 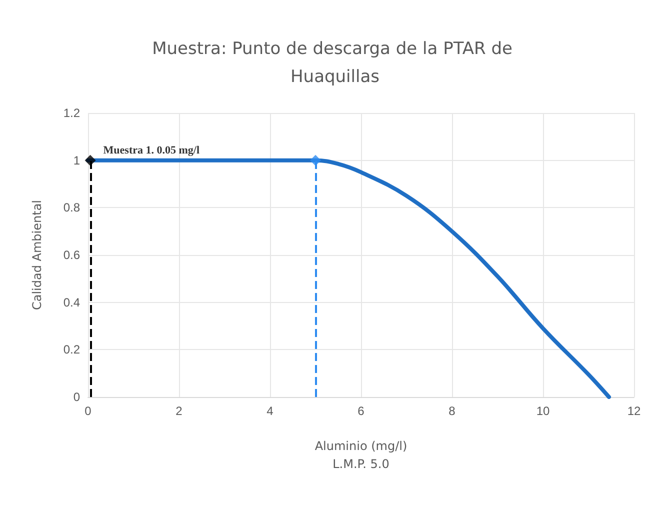 What do you see at coordinates (335, 63) in the screenshot?
I see `chart-title: Muestra: Punto de descarga de la PTAR de Huaquillas` at bounding box center [335, 63].